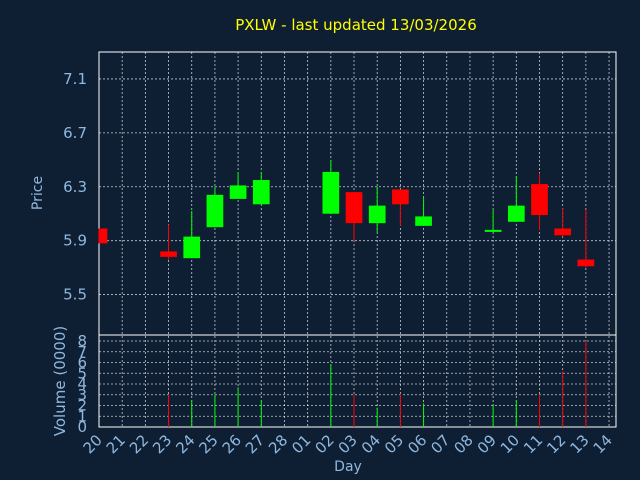 Image resolution: width=640 pixels, height=480 pixels. I want to click on volume-axis-label: Volume (0000), so click(60, 381).